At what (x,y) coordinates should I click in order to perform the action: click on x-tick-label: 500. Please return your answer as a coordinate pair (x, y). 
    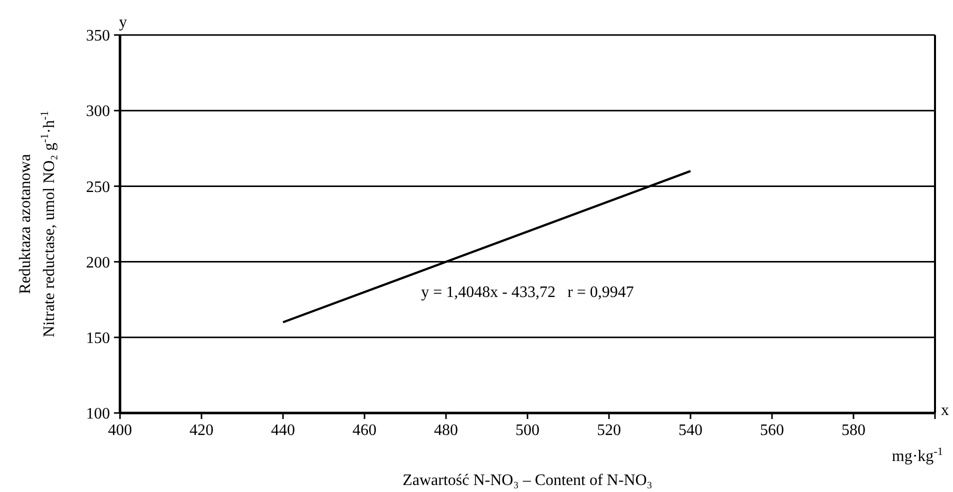
    Looking at the image, I should click on (528, 430).